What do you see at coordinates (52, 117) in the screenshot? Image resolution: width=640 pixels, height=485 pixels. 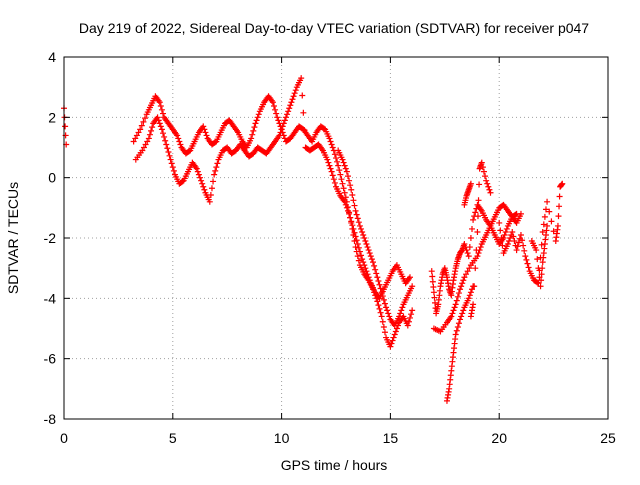 I see `y-tick-label: 2` at bounding box center [52, 117].